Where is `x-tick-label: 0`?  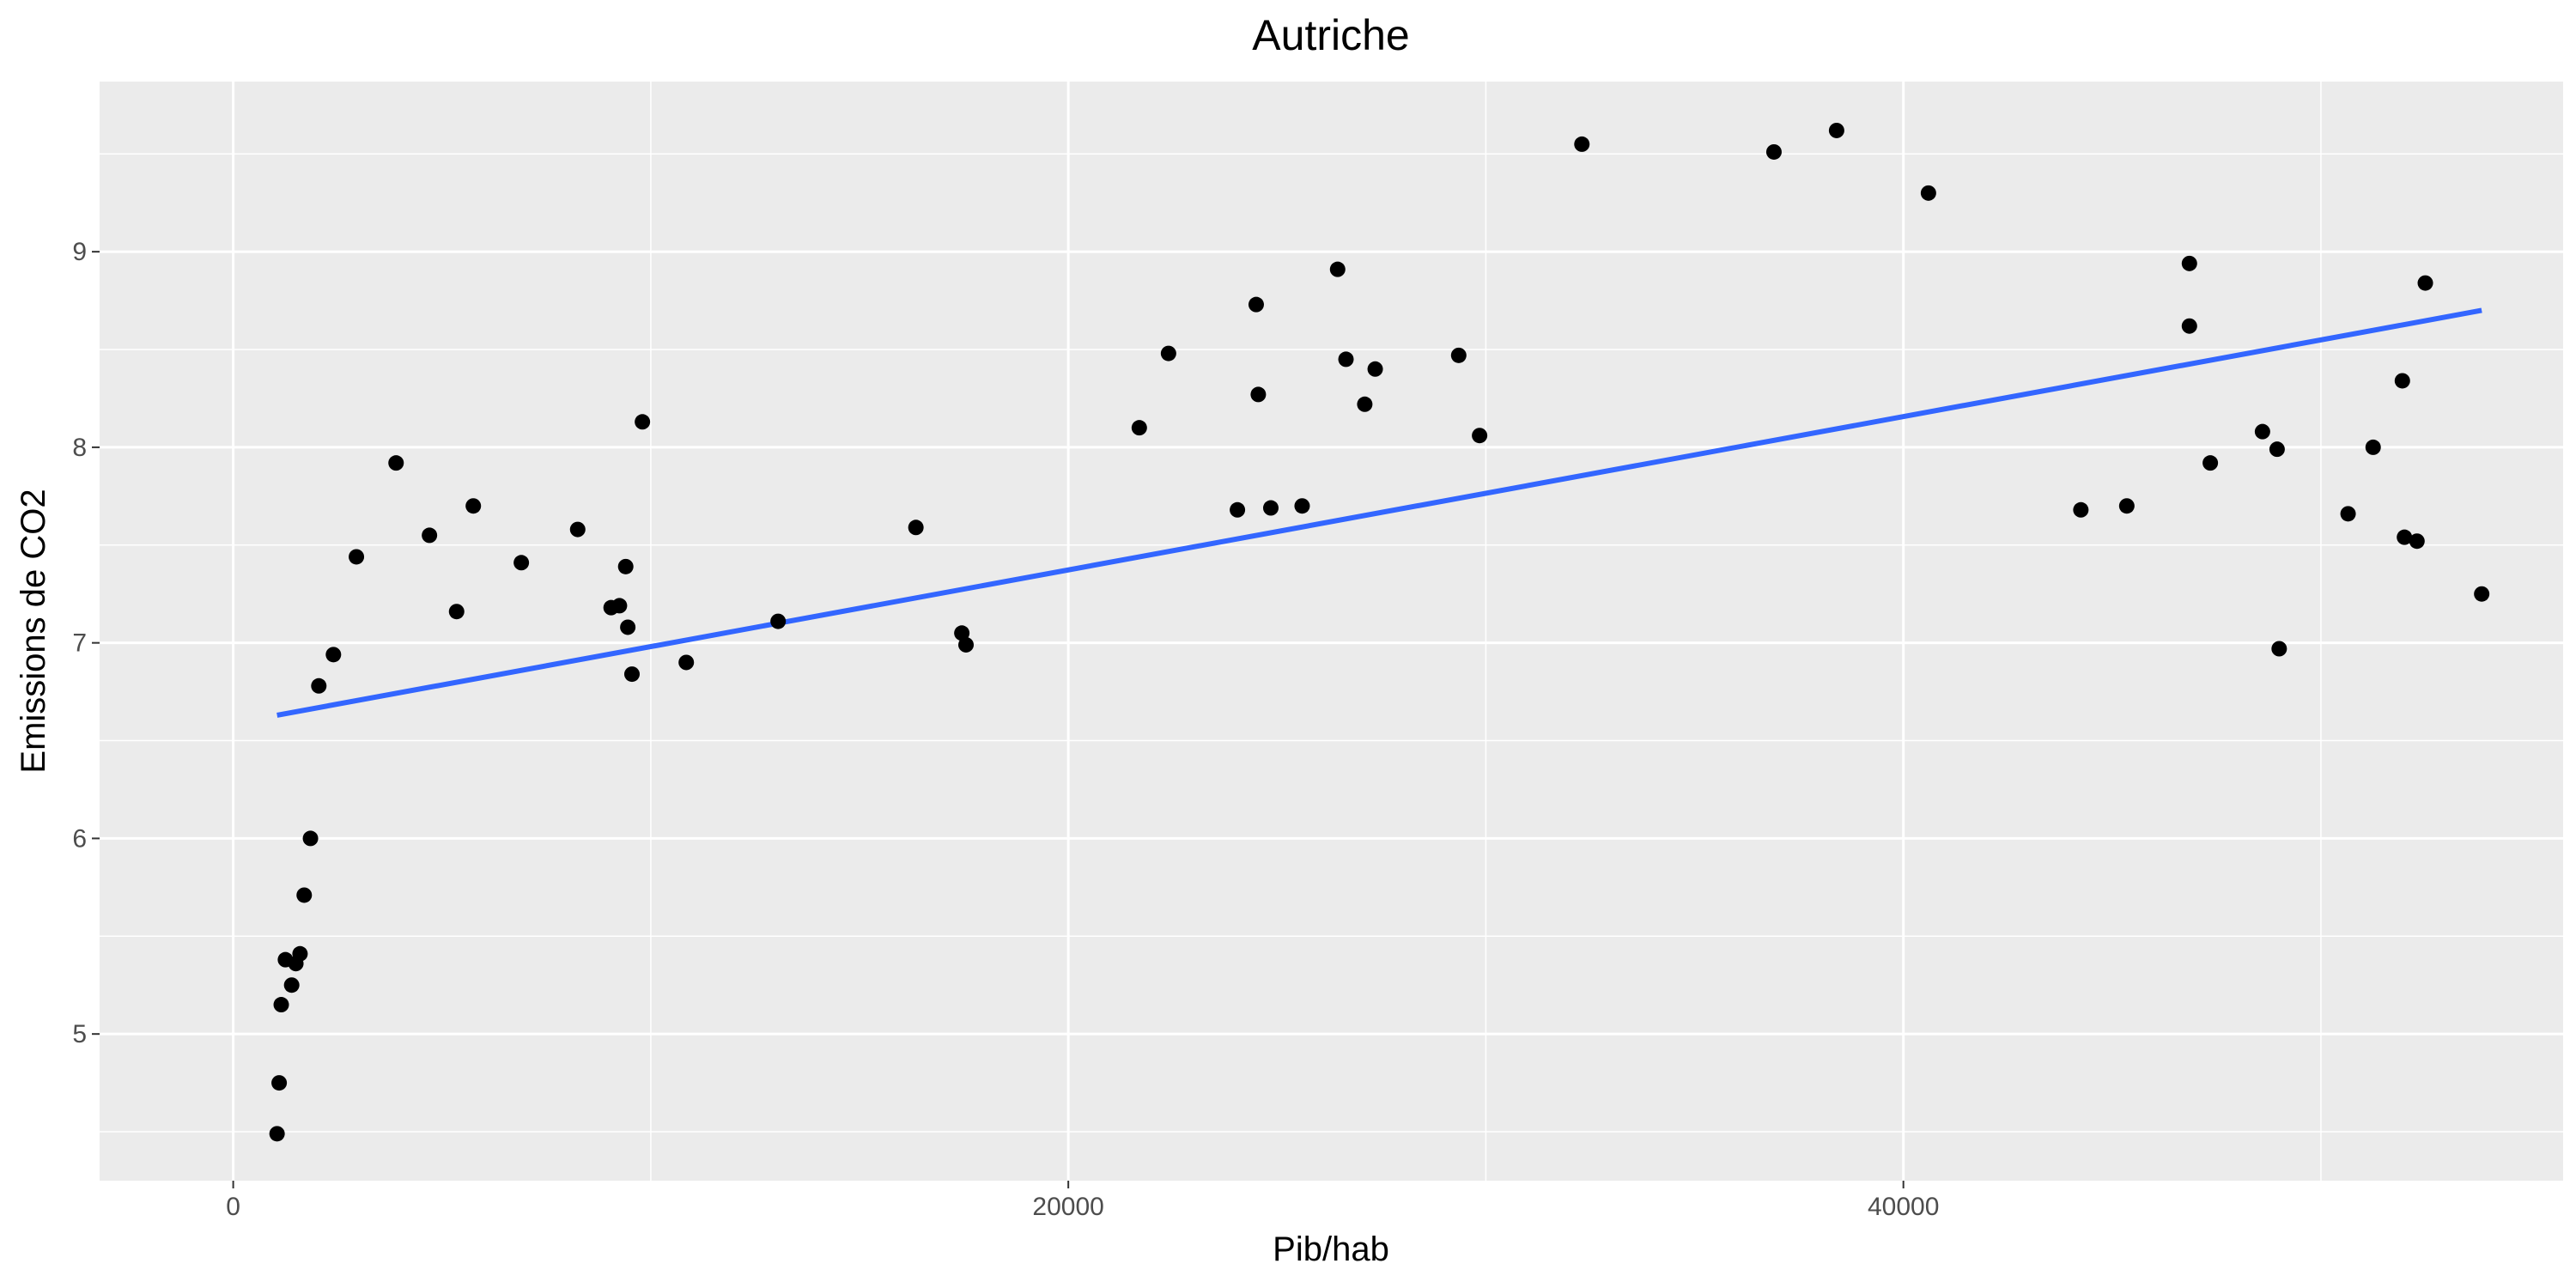
x-tick-label: 0 is located at coordinates (233, 1207).